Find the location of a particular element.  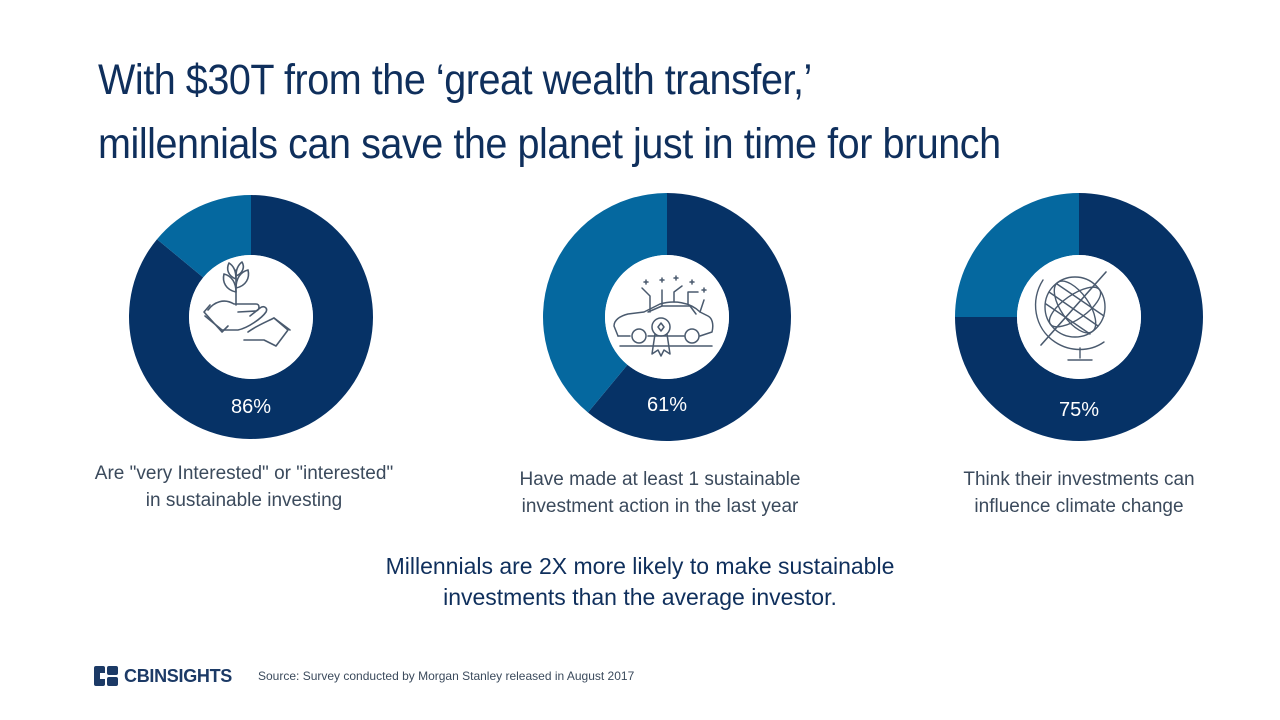

donut-1-value-label: 86% is located at coordinates (251, 407).